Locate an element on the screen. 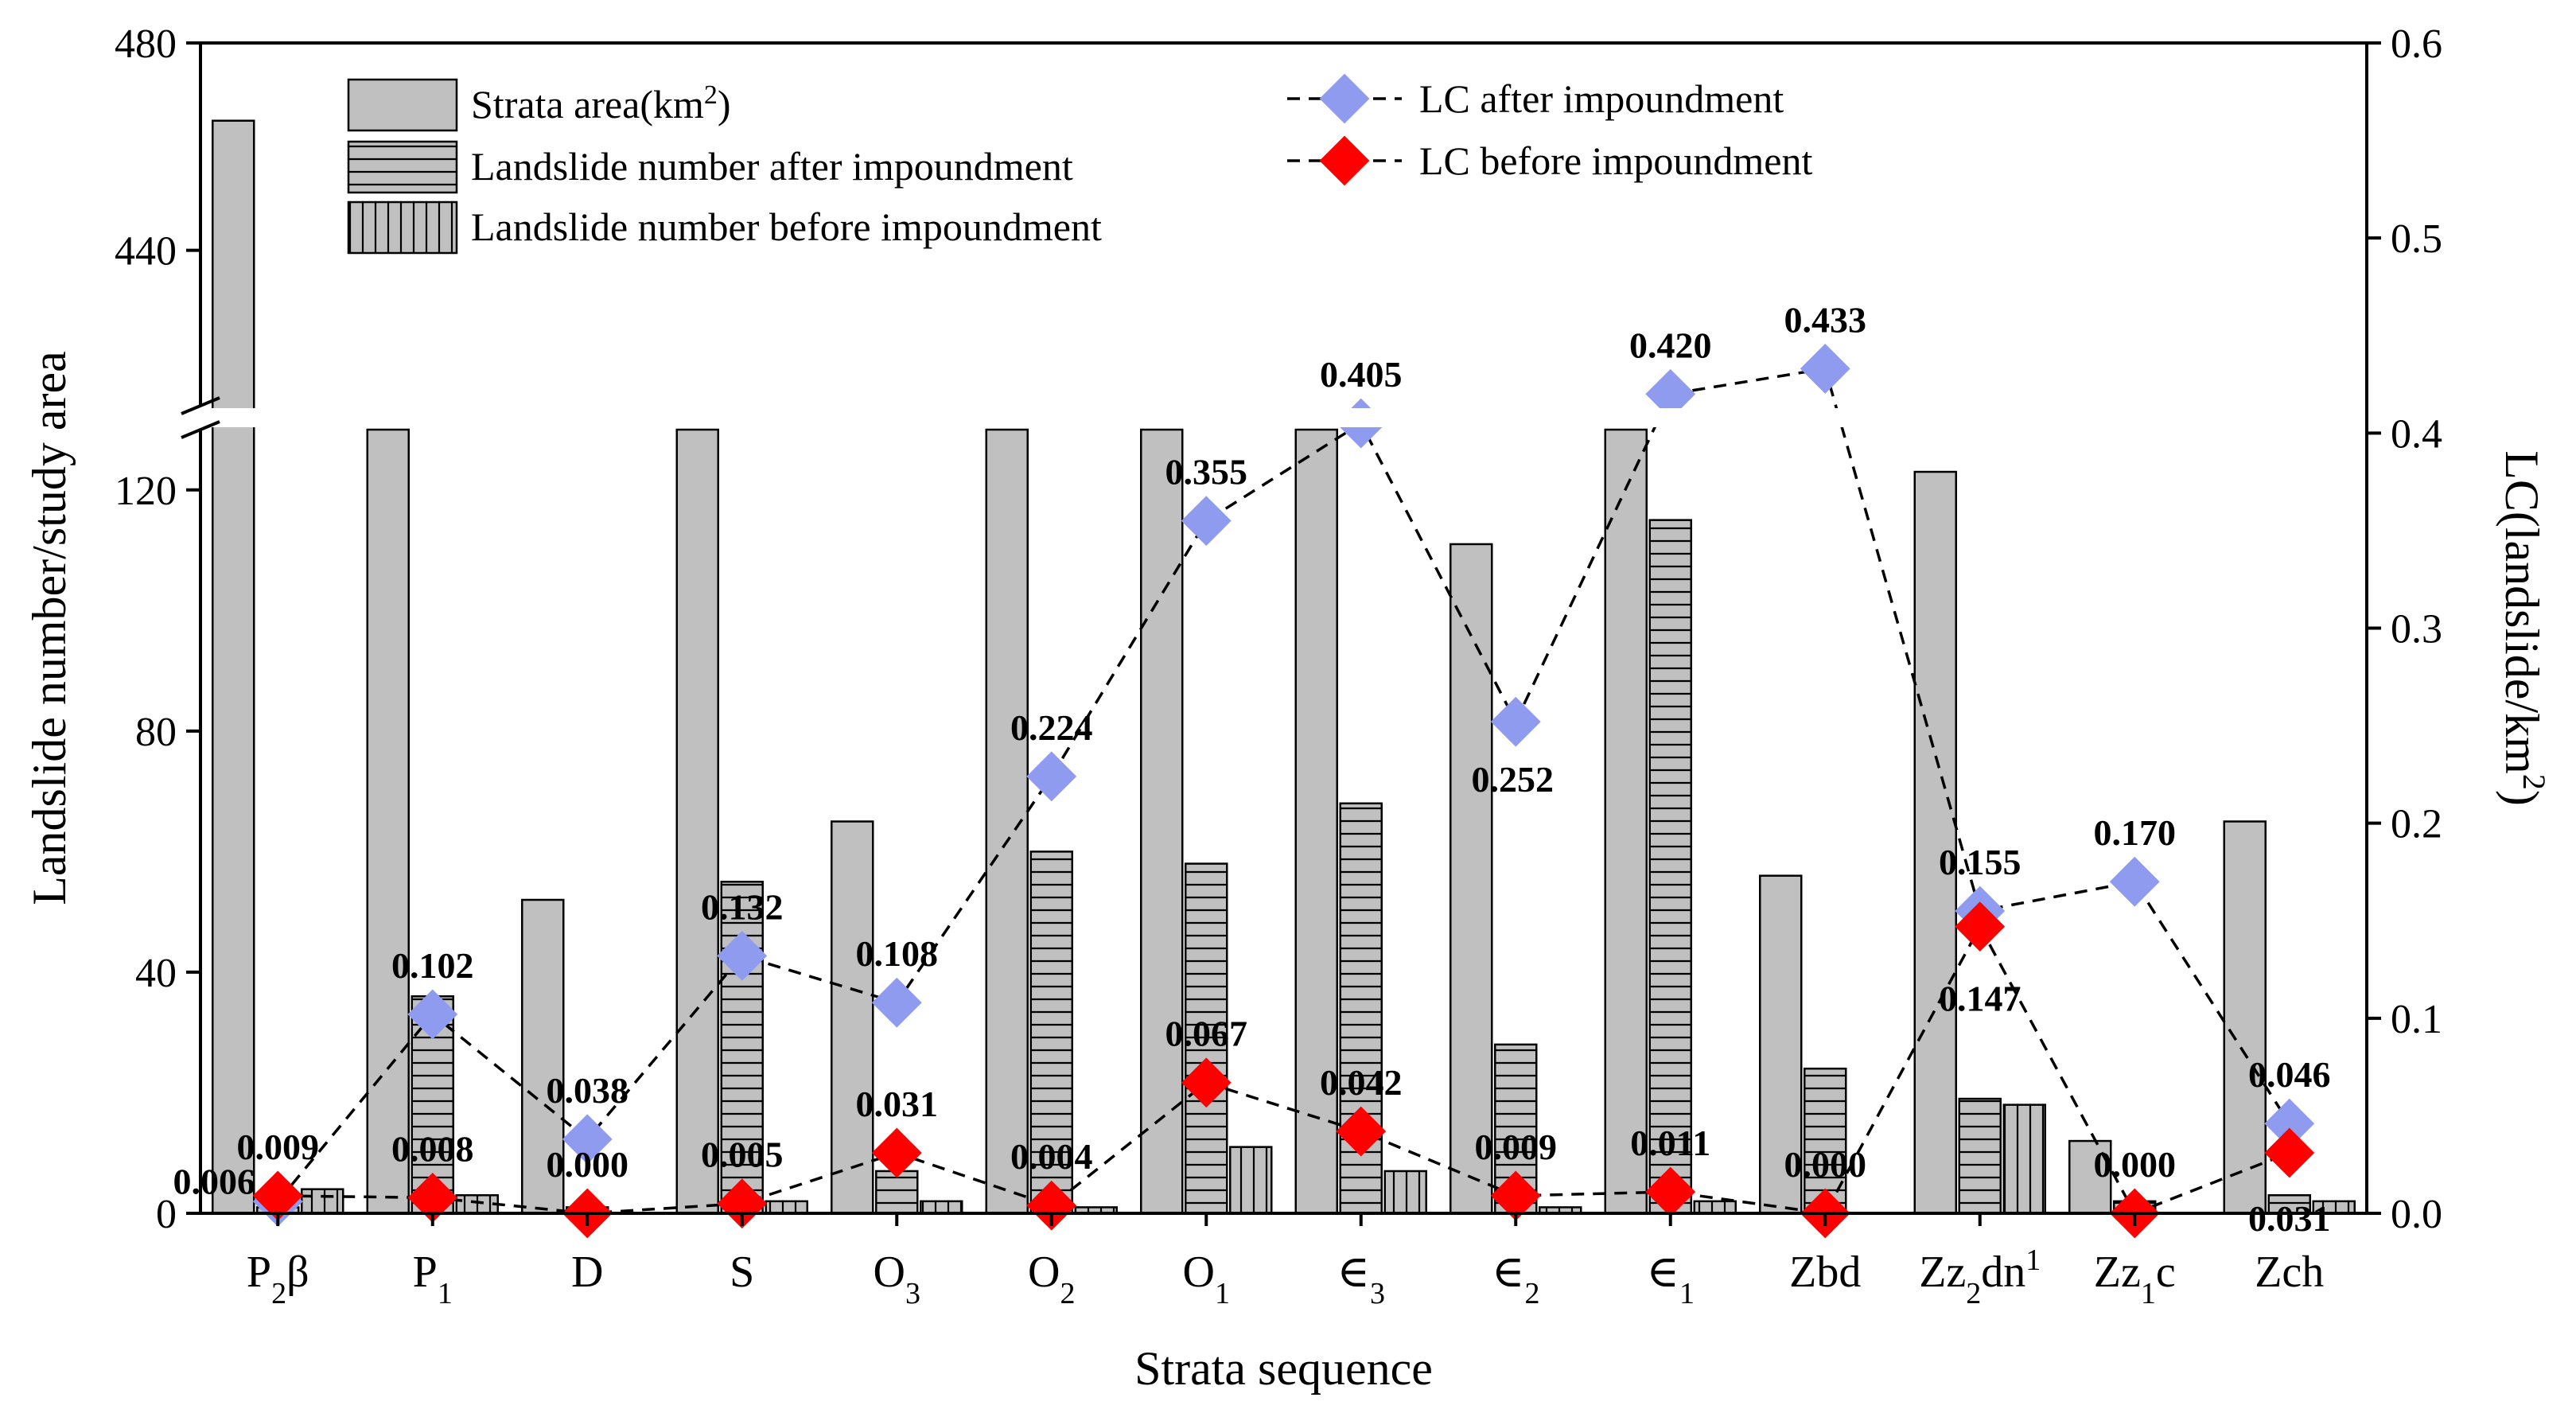 This screenshot has height=1413, width=2576. lc-label-before-12: 0.000 is located at coordinates (2136, 1164).